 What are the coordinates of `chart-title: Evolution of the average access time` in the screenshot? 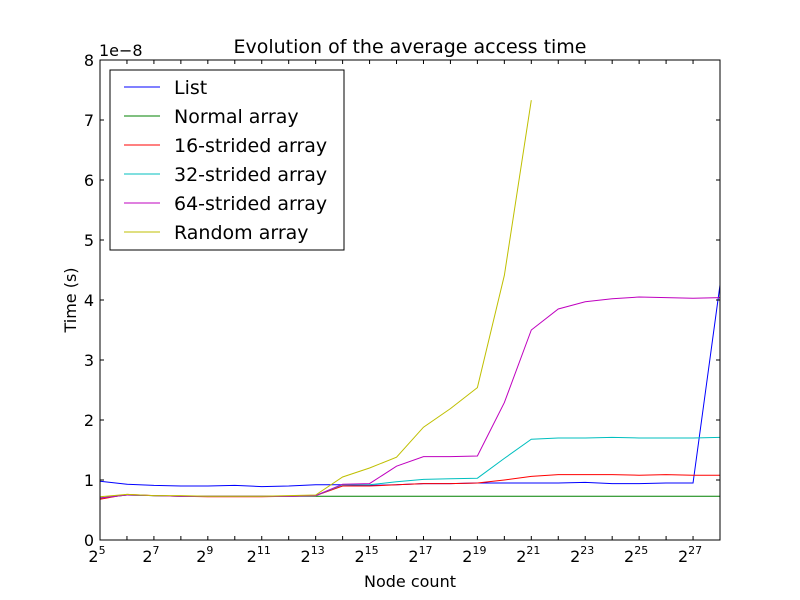 It's located at (409, 47).